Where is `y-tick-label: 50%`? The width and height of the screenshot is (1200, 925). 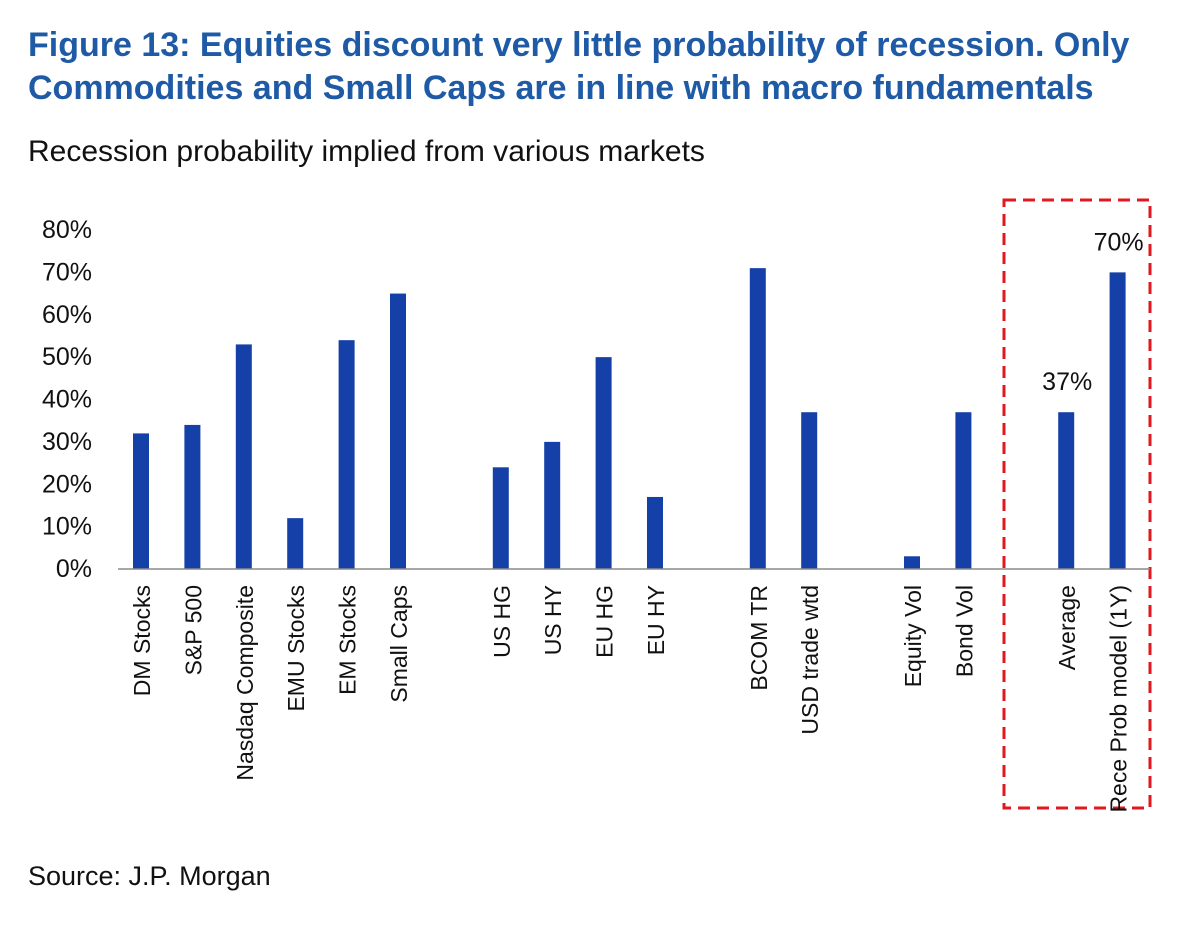 y-tick-label: 50% is located at coordinates (67, 357).